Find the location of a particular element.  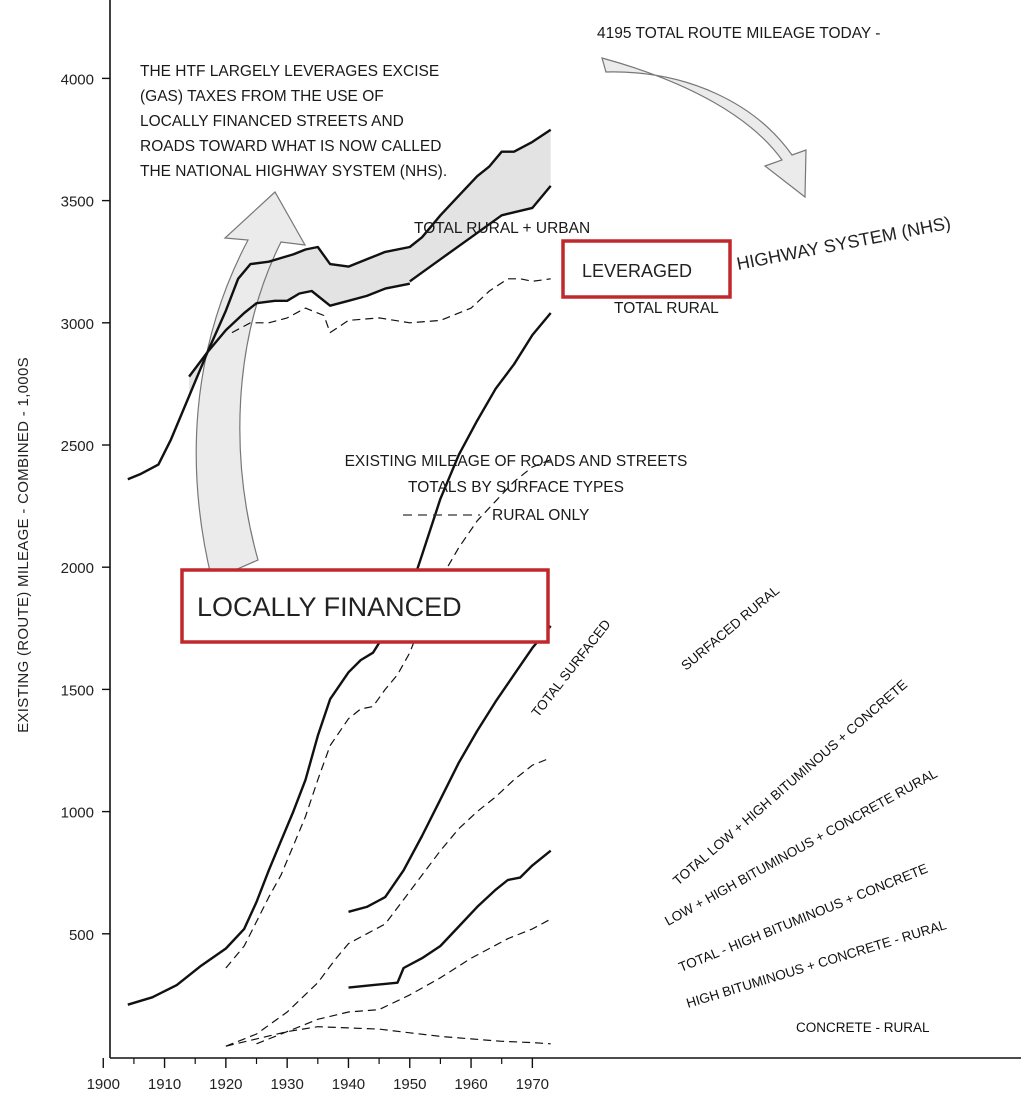

y-tick-label: 1000 is located at coordinates (77, 813).